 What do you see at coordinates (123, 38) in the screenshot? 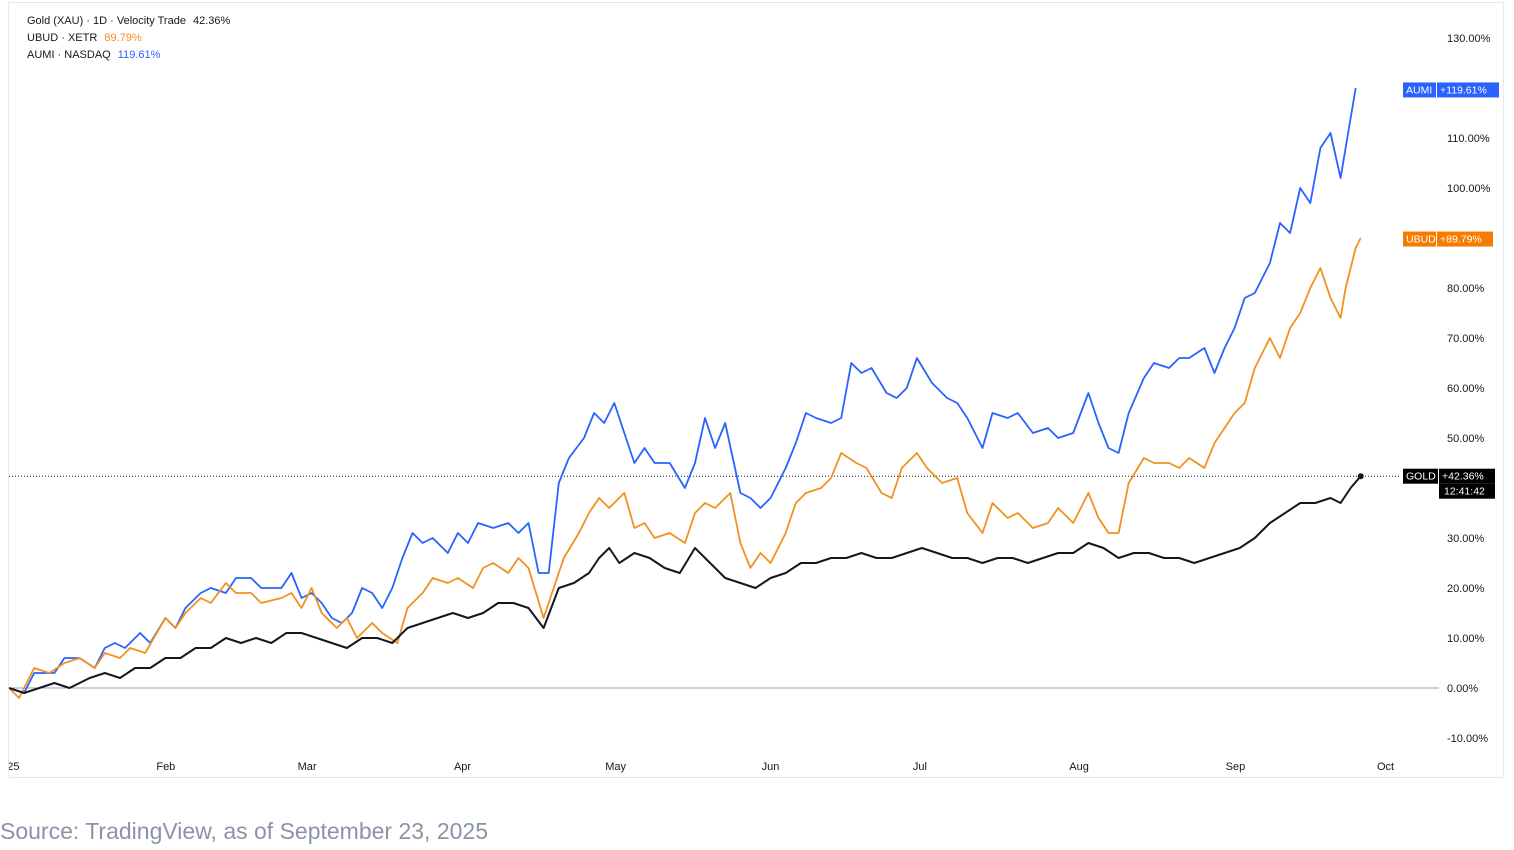
I see `legend-value-ubud: 89.79%` at bounding box center [123, 38].